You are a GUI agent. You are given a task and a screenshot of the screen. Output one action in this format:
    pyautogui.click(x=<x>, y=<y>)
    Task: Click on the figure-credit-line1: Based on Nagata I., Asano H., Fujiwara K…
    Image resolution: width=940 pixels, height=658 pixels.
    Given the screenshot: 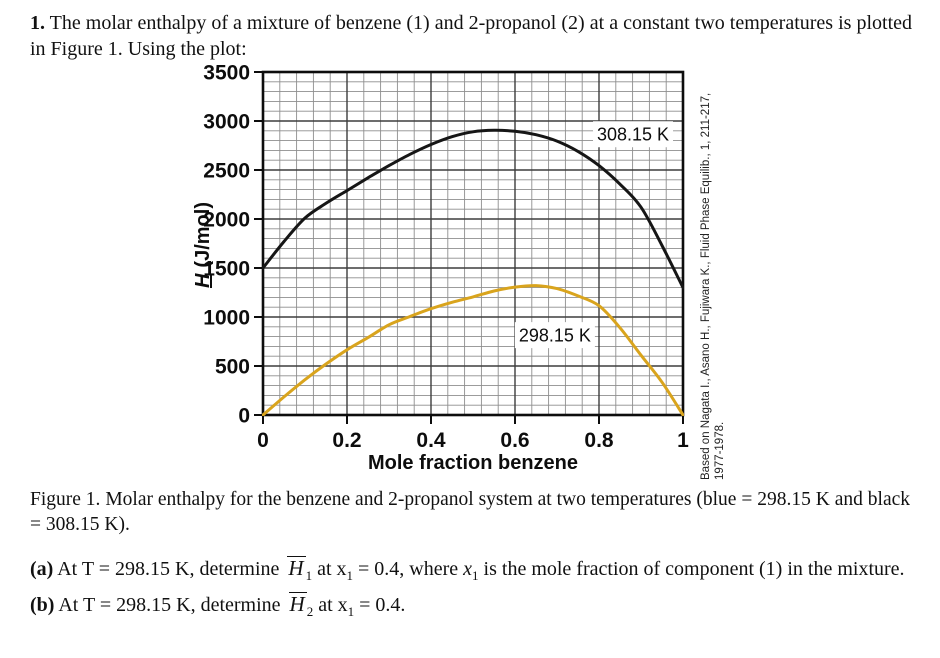 What is the action you would take?
    pyautogui.click(x=706, y=286)
    